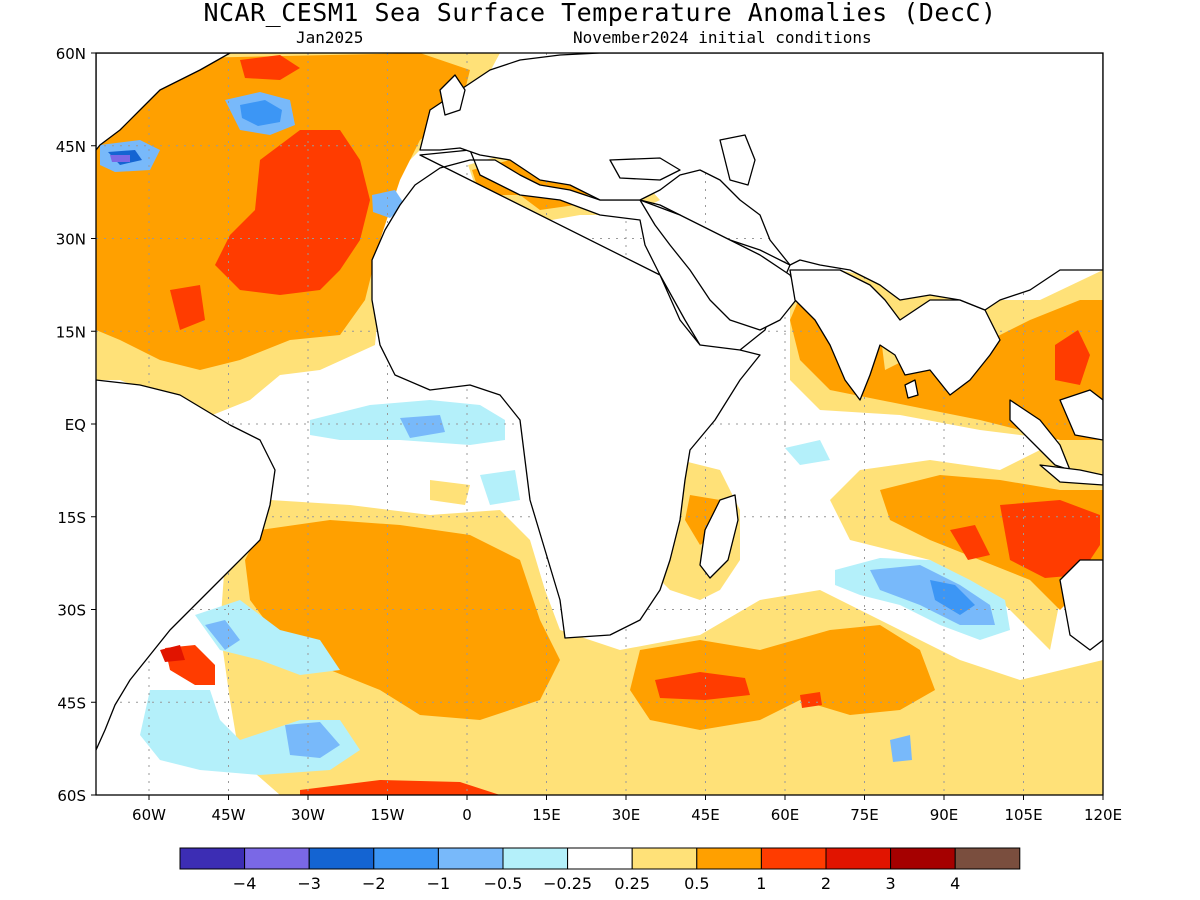 The height and width of the screenshot is (900, 1200). Describe the element at coordinates (467, 815) in the screenshot. I see `lon-tick-label: 0` at that location.